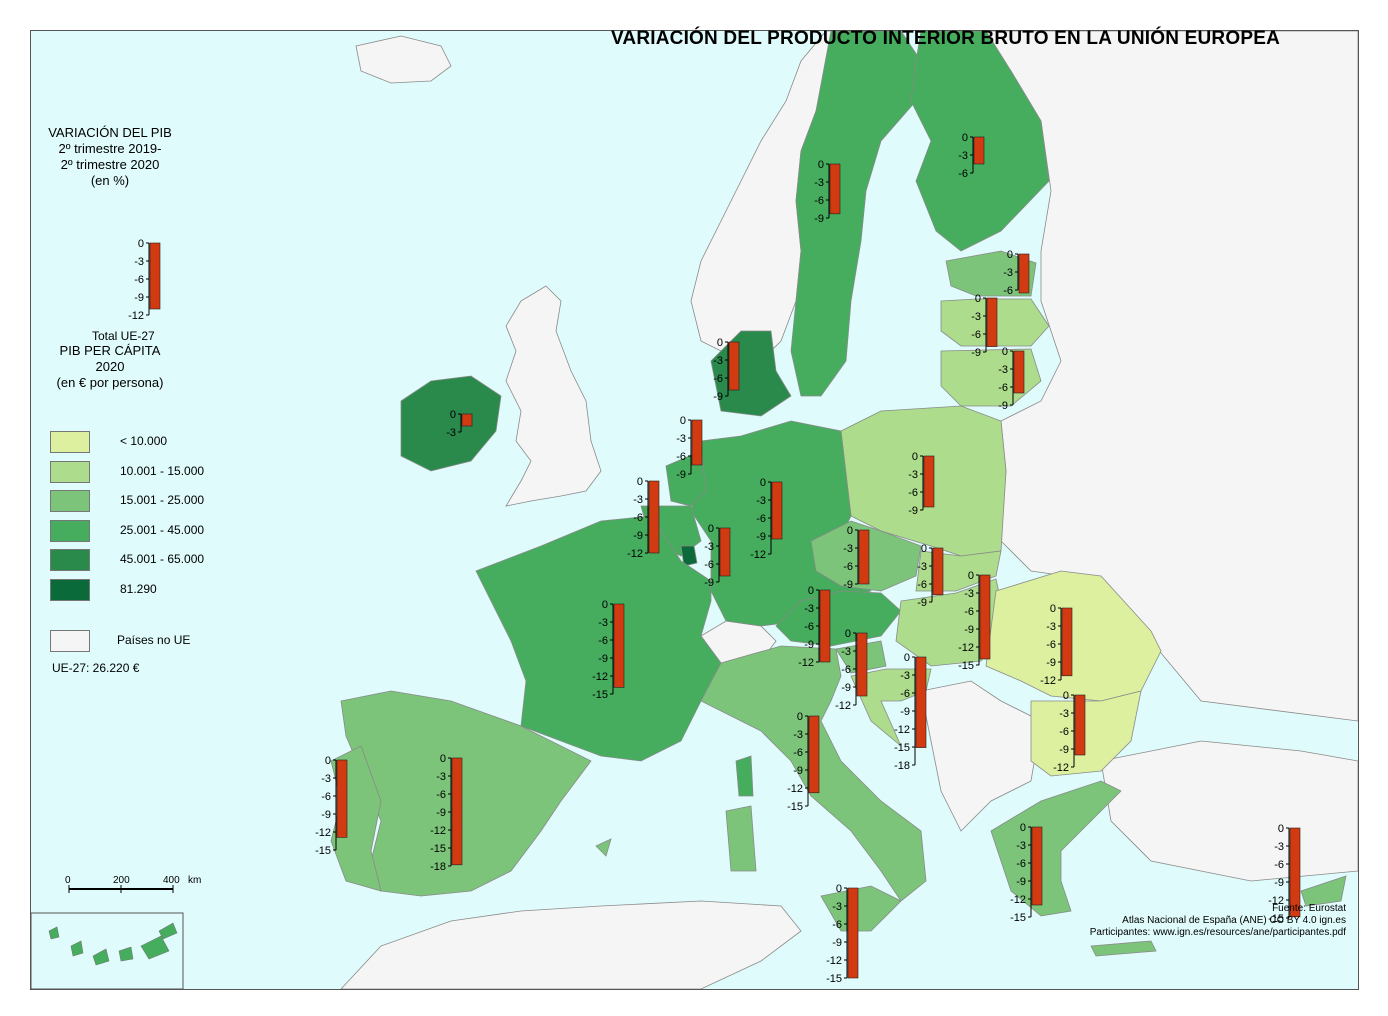 This screenshot has width=1388, height=1016. What do you see at coordinates (446, 813) in the screenshot?
I see `gdp-bar-group-25: 0 -3 -6 -9 -12 -15 -18` at bounding box center [446, 813].